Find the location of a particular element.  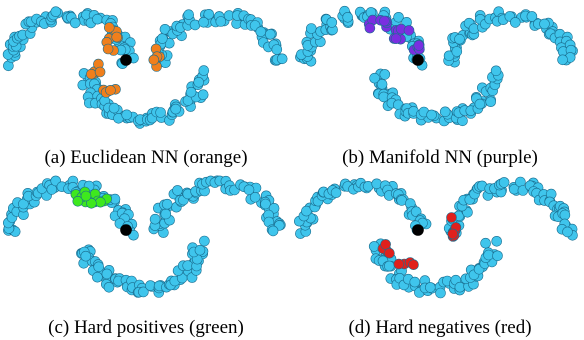

caption-a: (a) Euclidean NN (orange) is located at coordinates (145, 157).